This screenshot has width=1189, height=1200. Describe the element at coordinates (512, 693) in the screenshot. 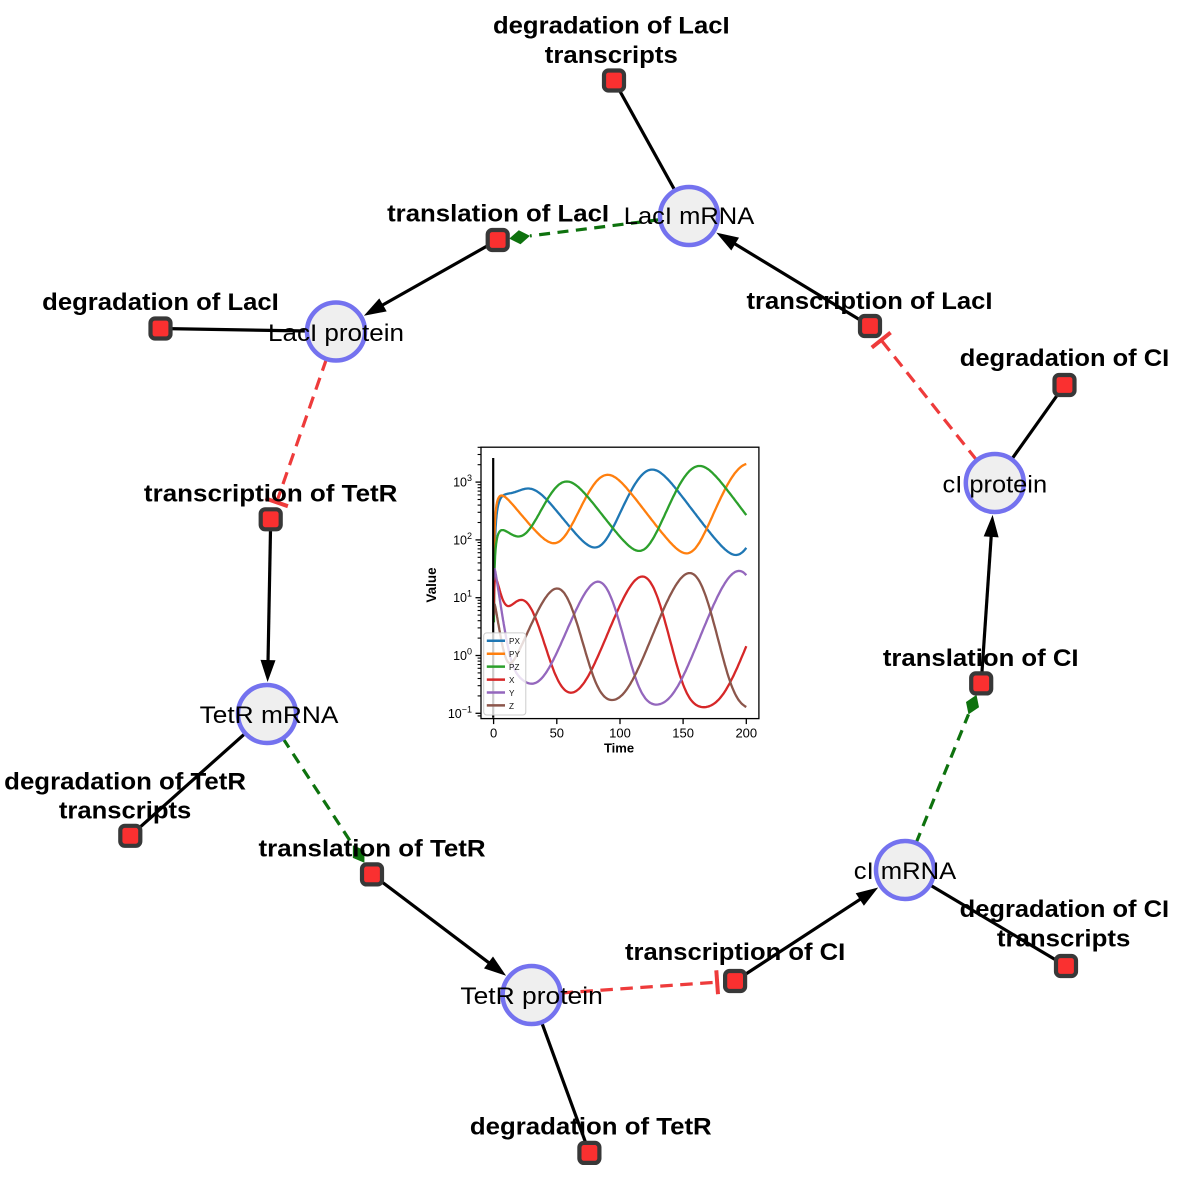

I see `svg-text: Y` at that location.